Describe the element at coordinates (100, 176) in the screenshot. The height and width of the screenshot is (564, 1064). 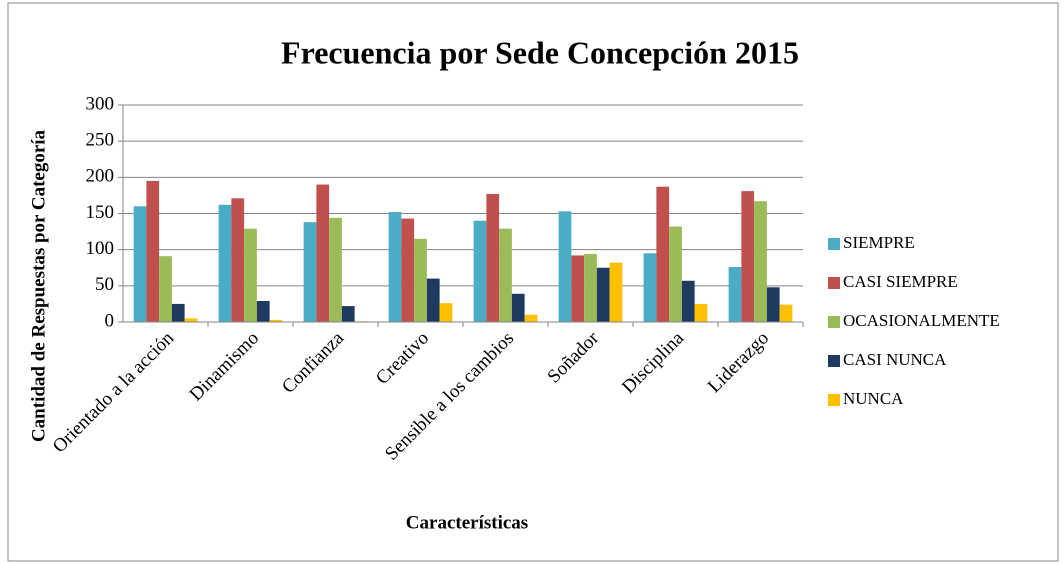
I see `y-tick-label: 200` at that location.